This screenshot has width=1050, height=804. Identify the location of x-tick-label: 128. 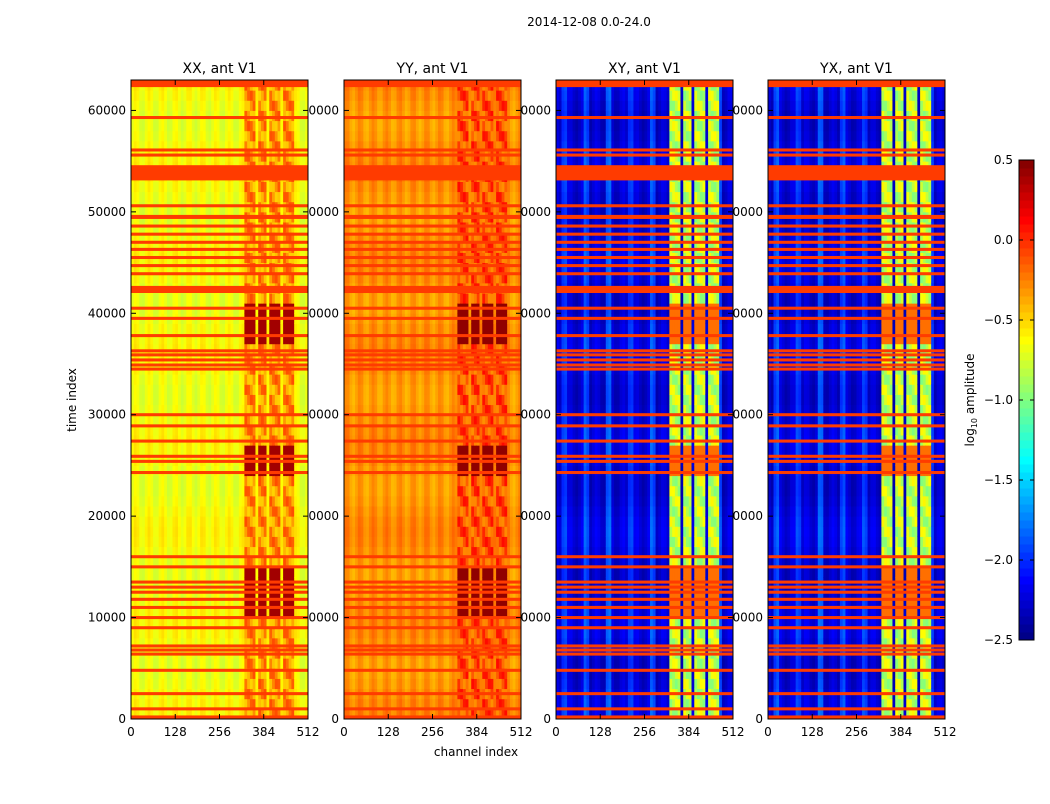
(812, 732).